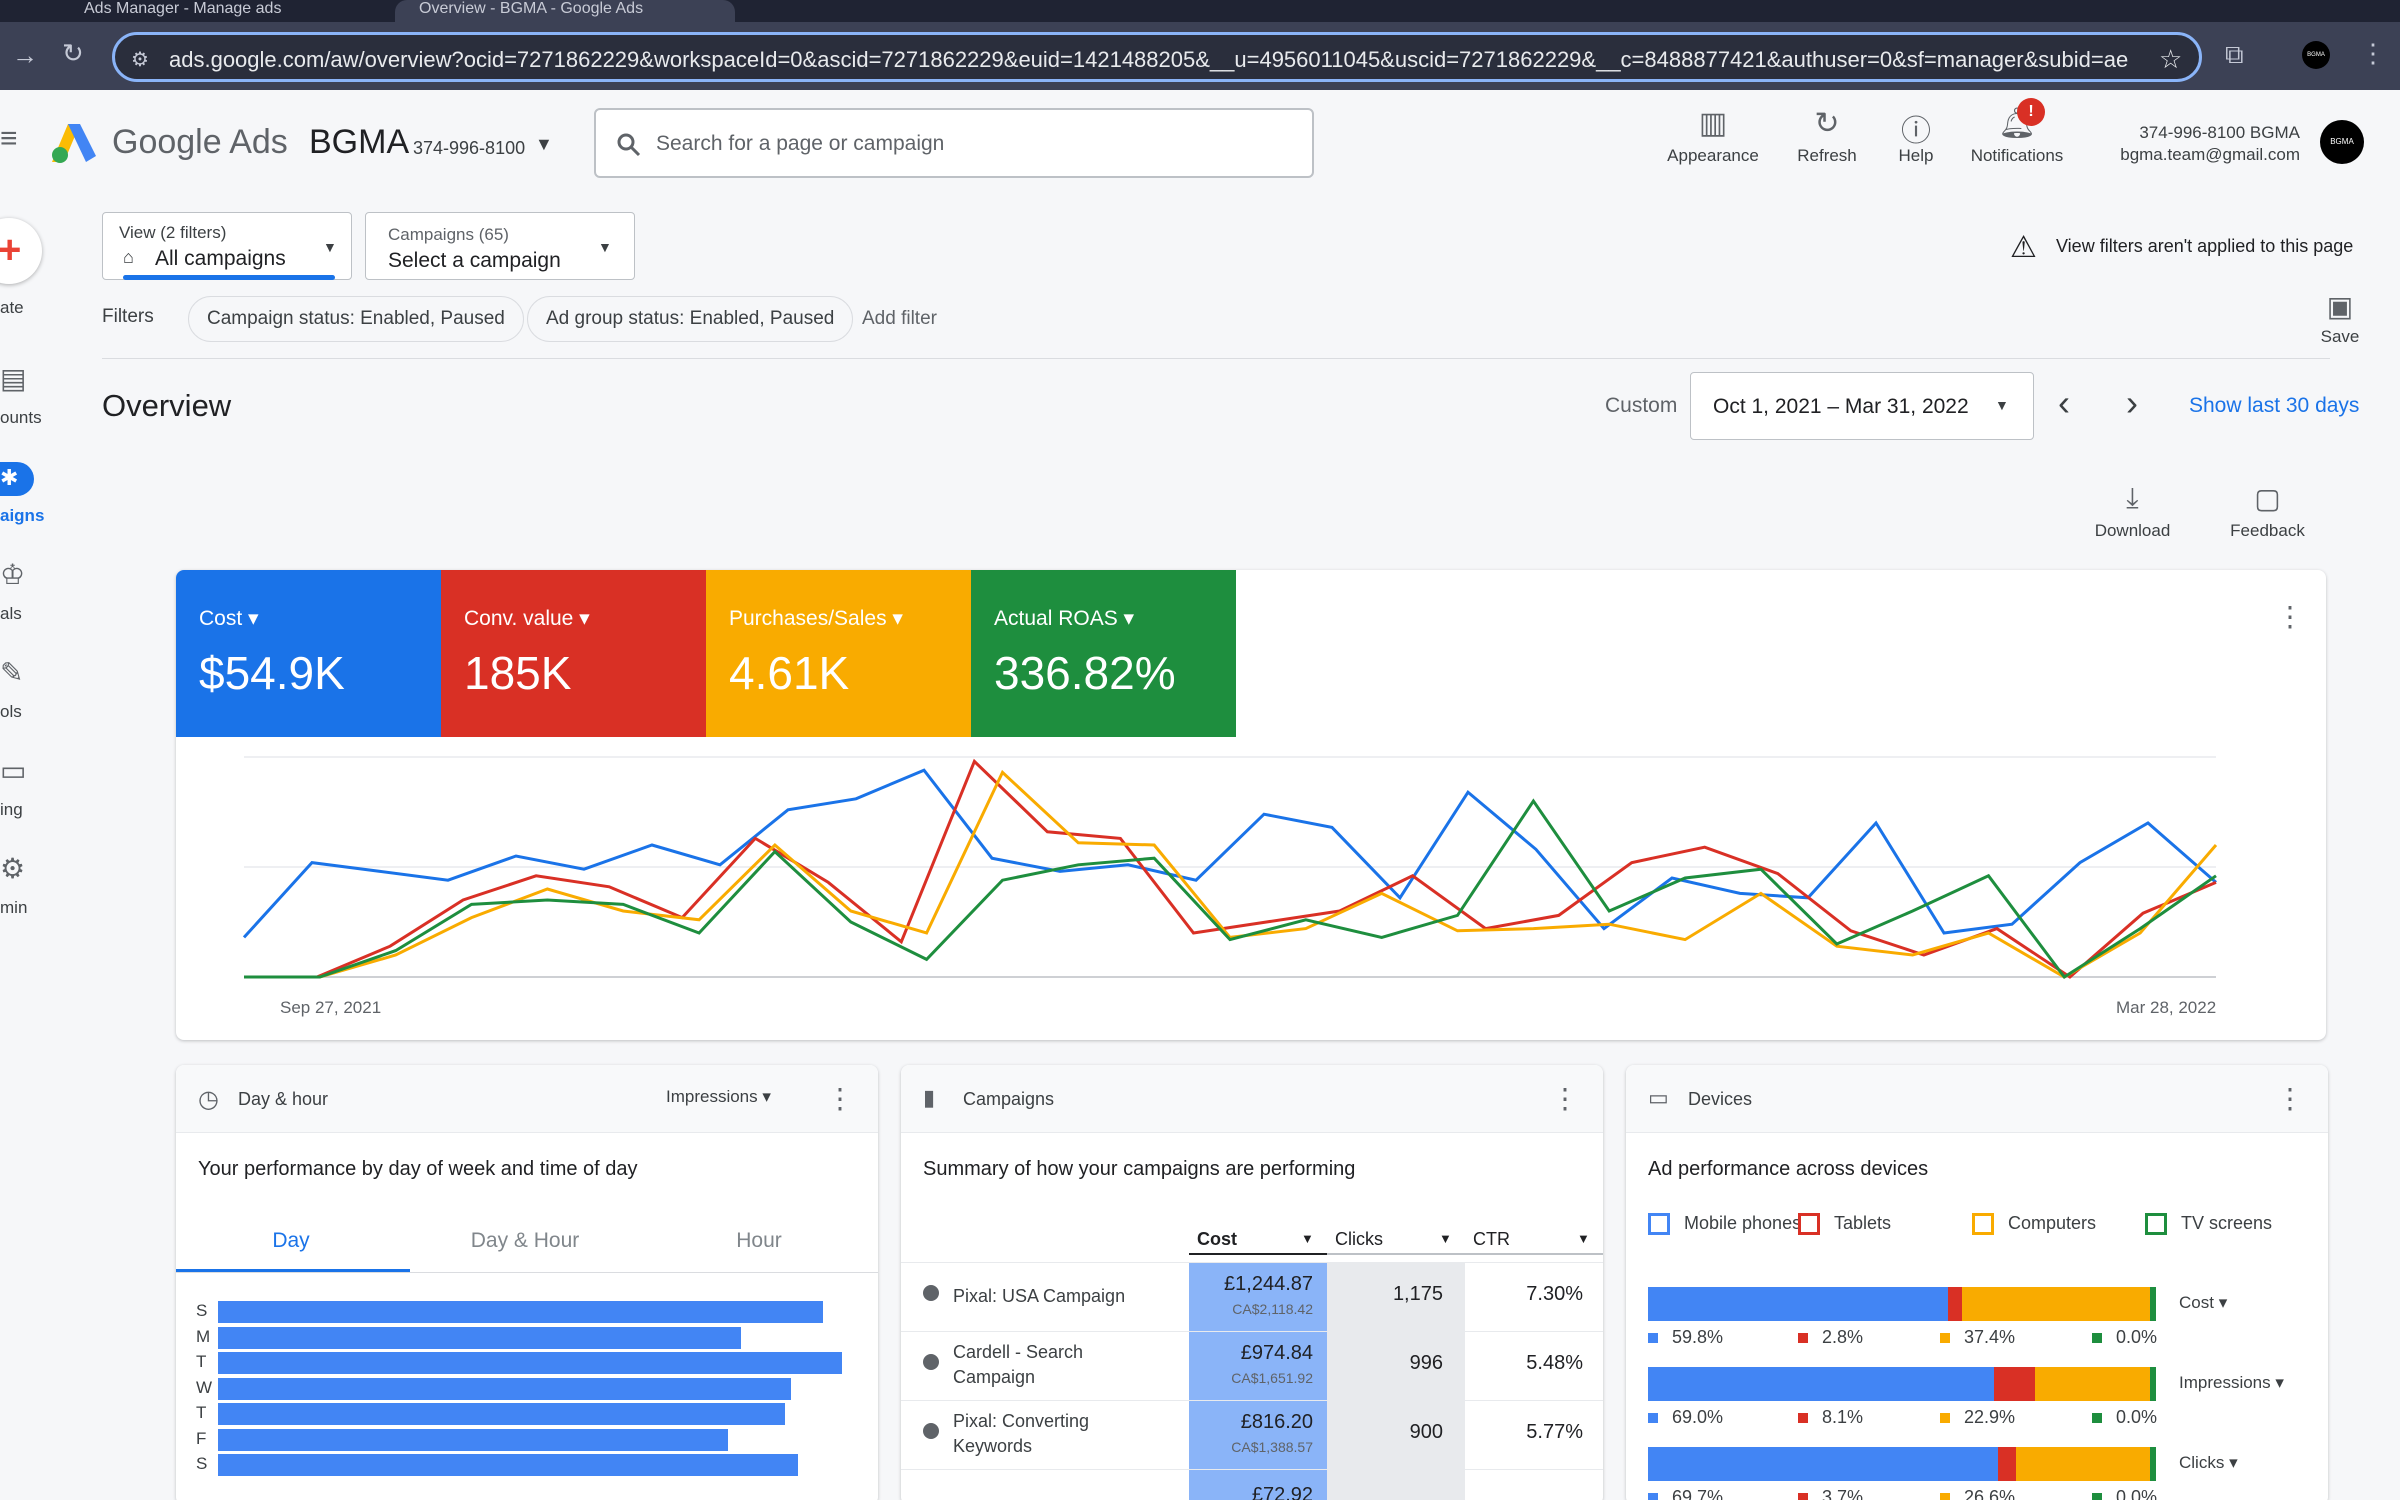 This screenshot has height=1500, width=2400. I want to click on column-header-clicks: Clicks ▼, so click(1396, 1240).